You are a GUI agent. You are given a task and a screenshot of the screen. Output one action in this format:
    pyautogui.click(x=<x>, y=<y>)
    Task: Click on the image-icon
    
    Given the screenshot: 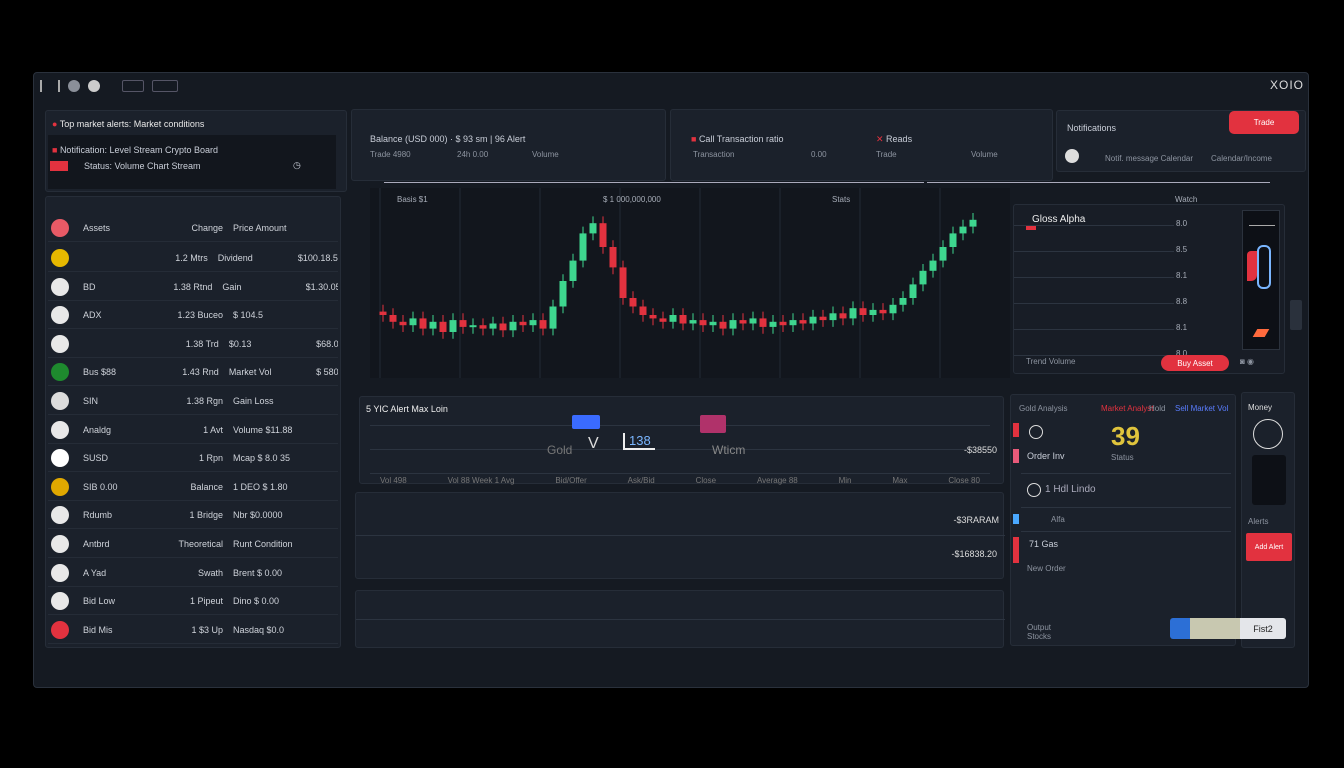 What is the action you would take?
    pyautogui.click(x=713, y=424)
    